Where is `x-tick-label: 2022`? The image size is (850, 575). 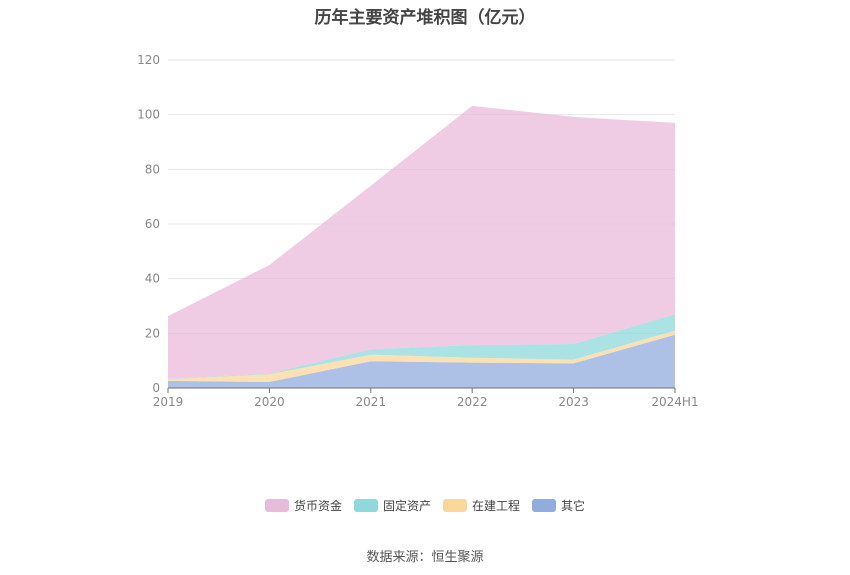
x-tick-label: 2022 is located at coordinates (472, 402).